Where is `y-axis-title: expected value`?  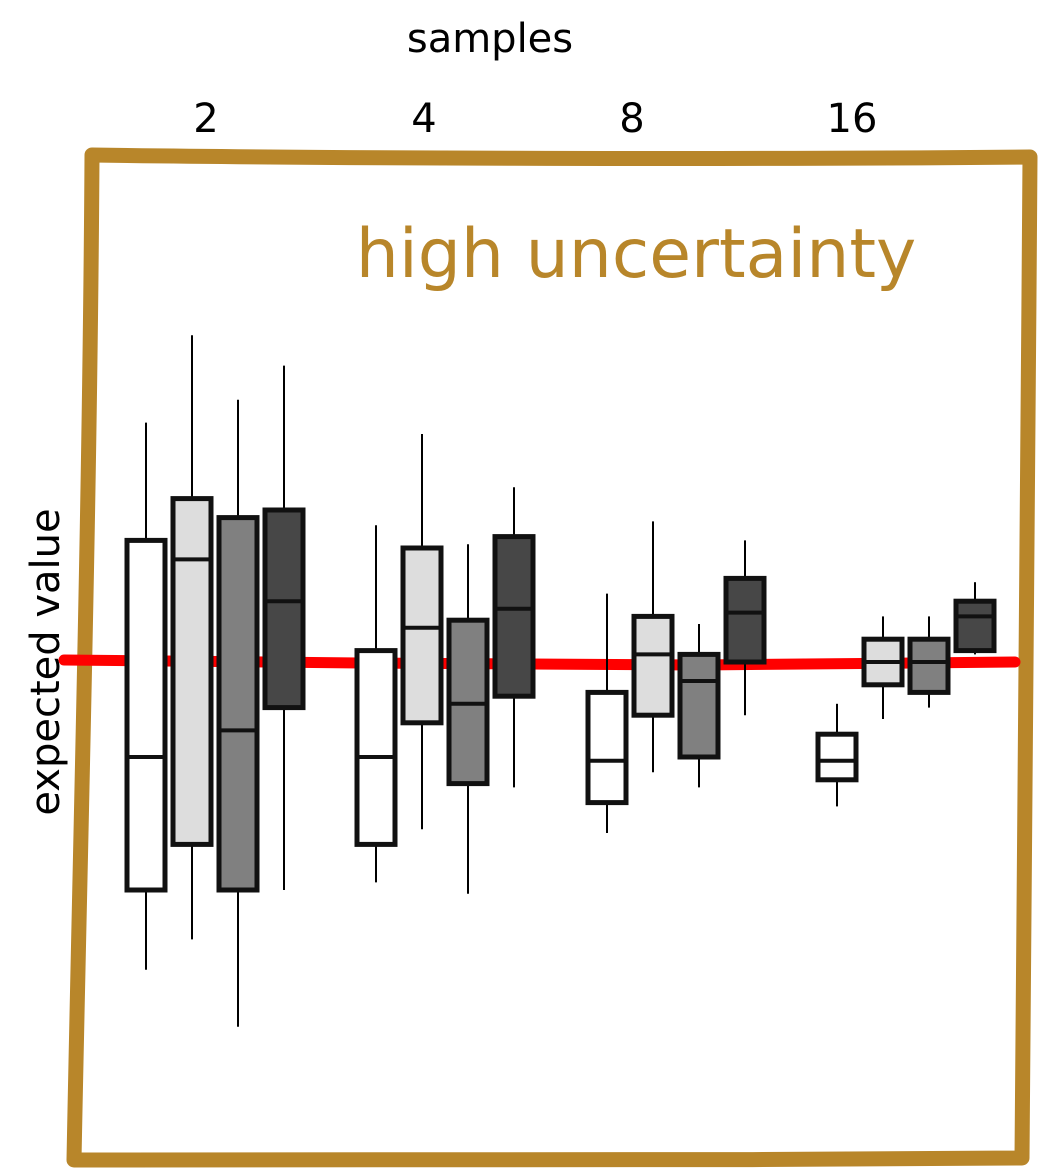 y-axis-title: expected value is located at coordinates (46, 661).